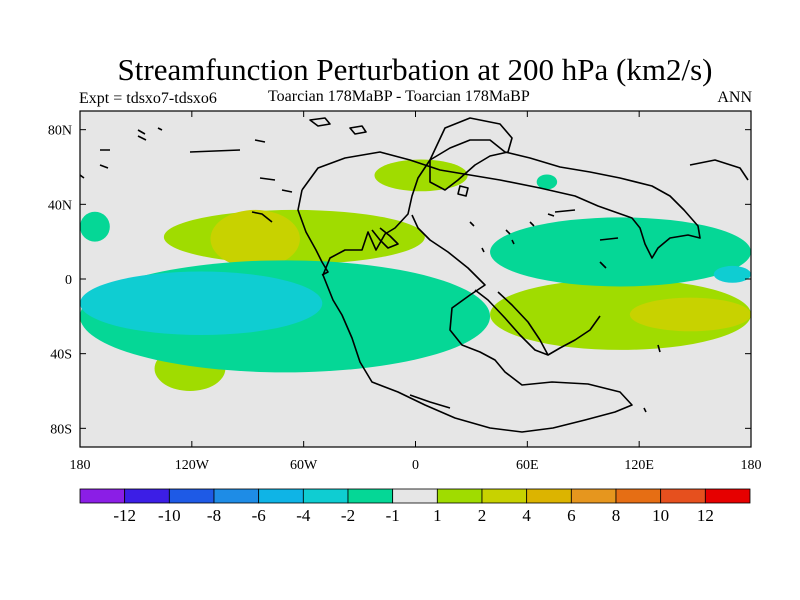  Describe the element at coordinates (547, 182) in the screenshot. I see `contour-region-siberia-negative` at that location.